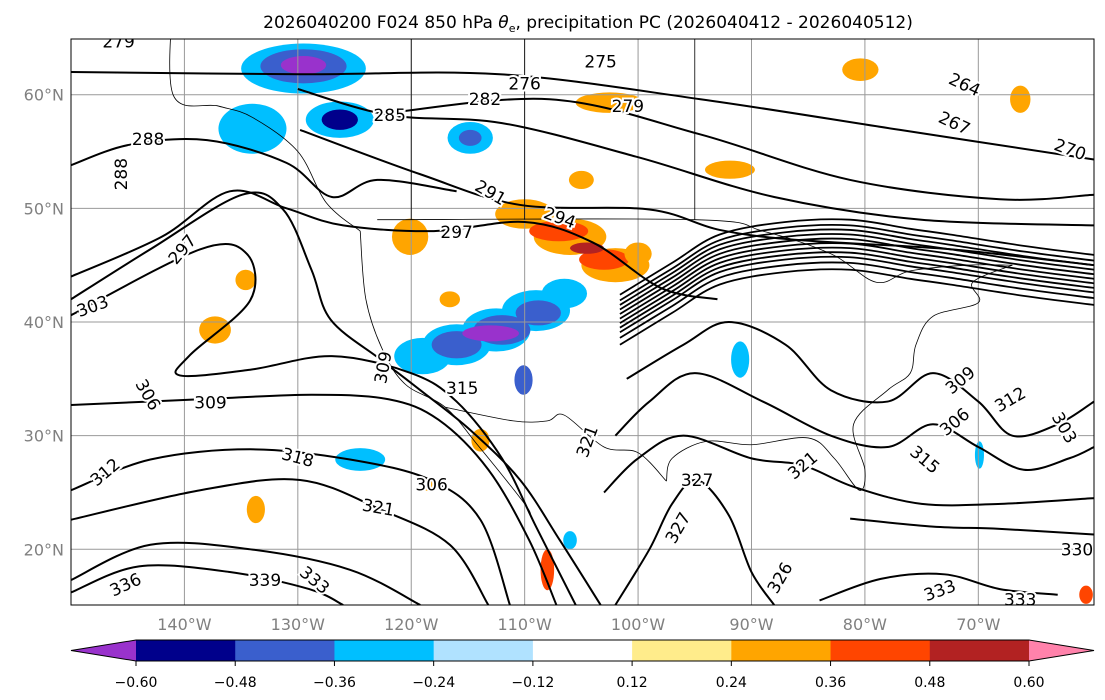 Image resolution: width=1105 pixels, height=700 pixels. Describe the element at coordinates (1069, 150) in the screenshot. I see `contour-label: 270` at that location.